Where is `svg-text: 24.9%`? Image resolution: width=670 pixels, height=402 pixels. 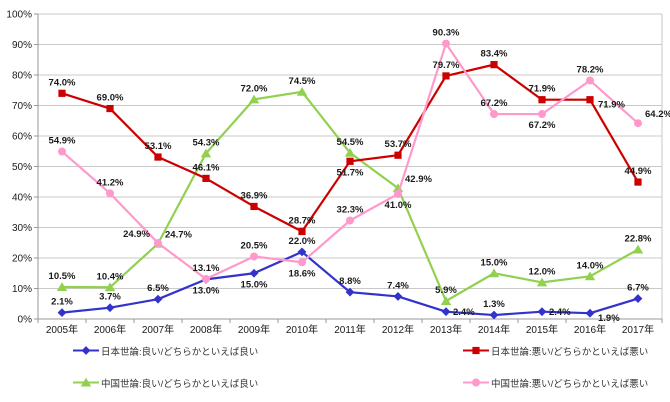 svg-text: 24.9% is located at coordinates (136, 234).